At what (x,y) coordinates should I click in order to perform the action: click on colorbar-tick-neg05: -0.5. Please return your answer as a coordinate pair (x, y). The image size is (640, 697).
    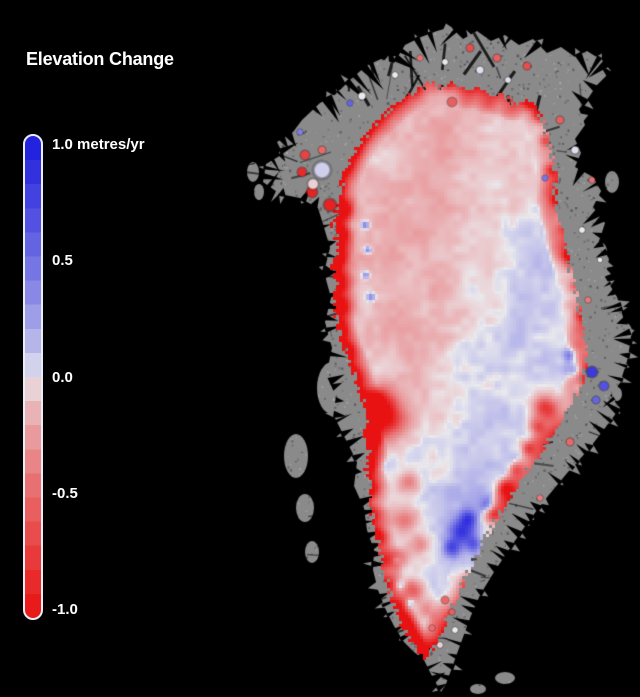
    Looking at the image, I should click on (65, 493).